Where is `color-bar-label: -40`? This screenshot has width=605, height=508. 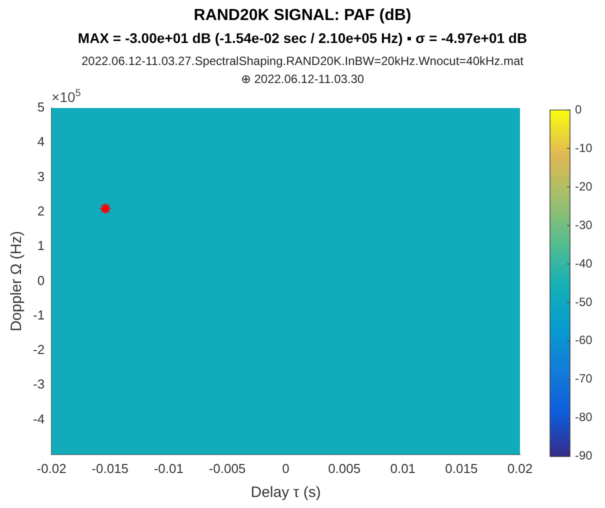 color-bar-label: -40 is located at coordinates (584, 263).